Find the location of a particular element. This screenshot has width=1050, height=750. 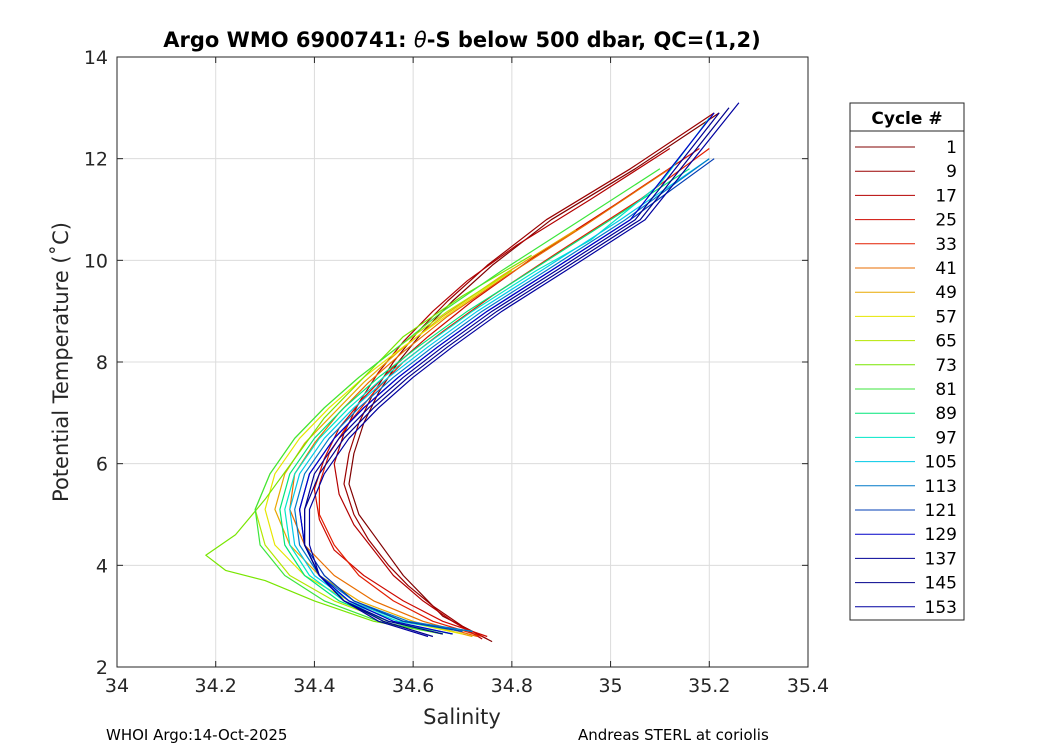

y-tick-label: 8 is located at coordinates (102, 363).